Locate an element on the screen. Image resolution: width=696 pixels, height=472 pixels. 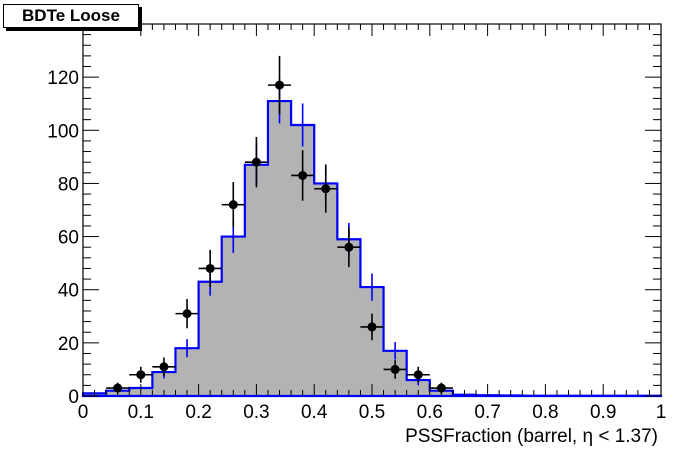
x-tick-label: 0.5 is located at coordinates (372, 412).